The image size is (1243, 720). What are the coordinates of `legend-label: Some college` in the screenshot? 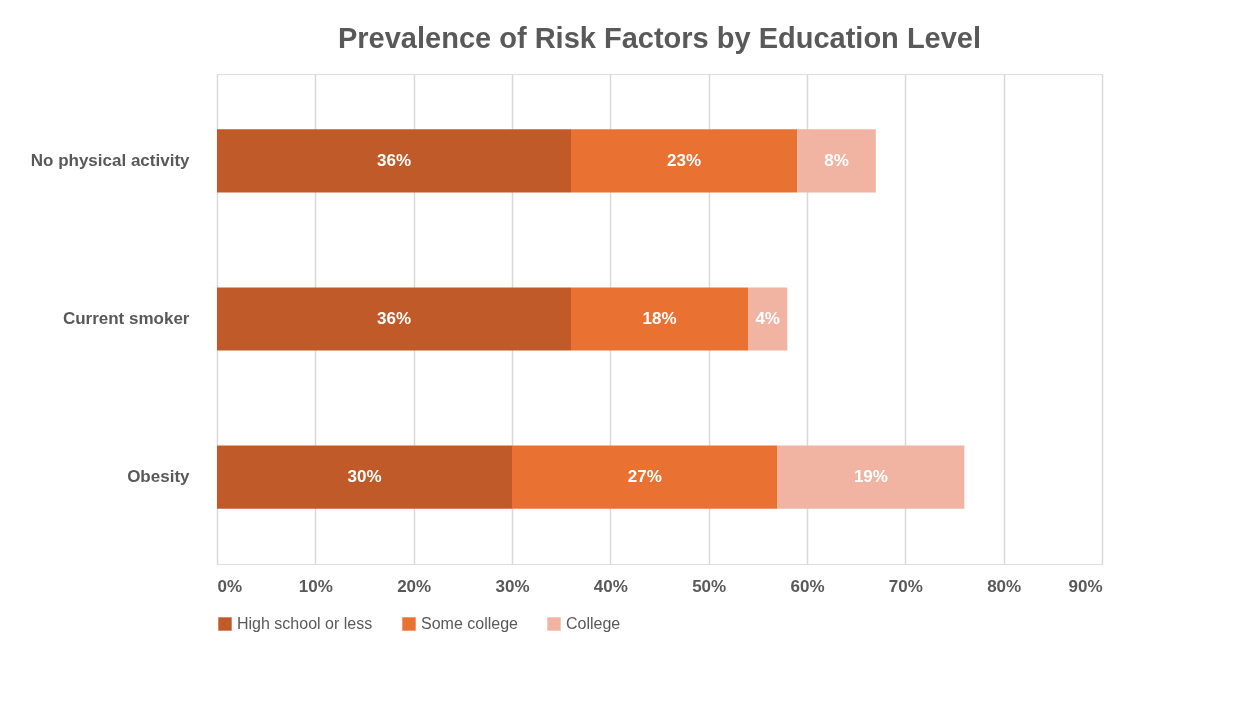 It's located at (470, 623).